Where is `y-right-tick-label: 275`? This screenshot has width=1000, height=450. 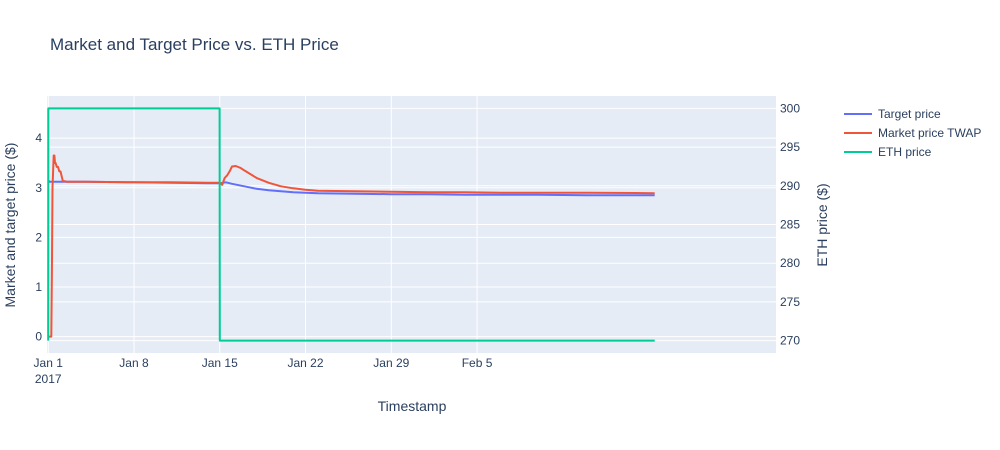 y-right-tick-label: 275 is located at coordinates (790, 302).